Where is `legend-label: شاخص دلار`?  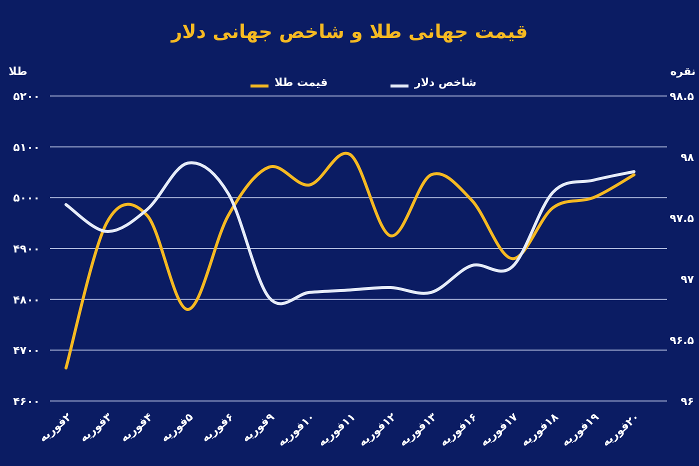
legend-label: شاخص دلار is located at coordinates (445, 82).